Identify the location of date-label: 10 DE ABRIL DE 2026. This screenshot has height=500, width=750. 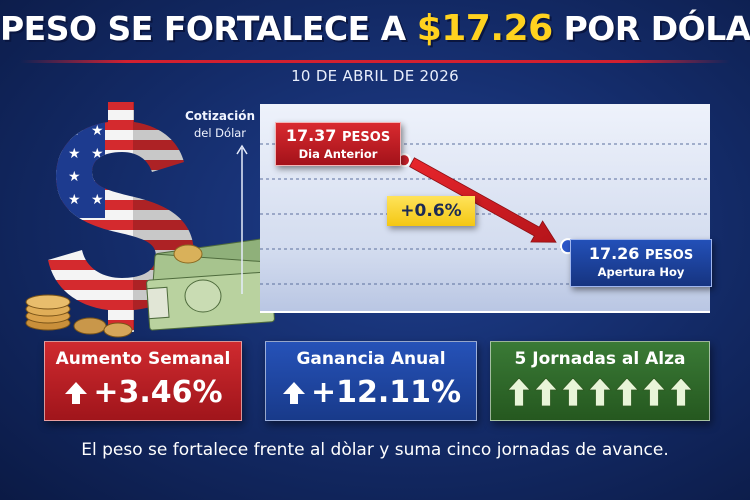
(375, 76).